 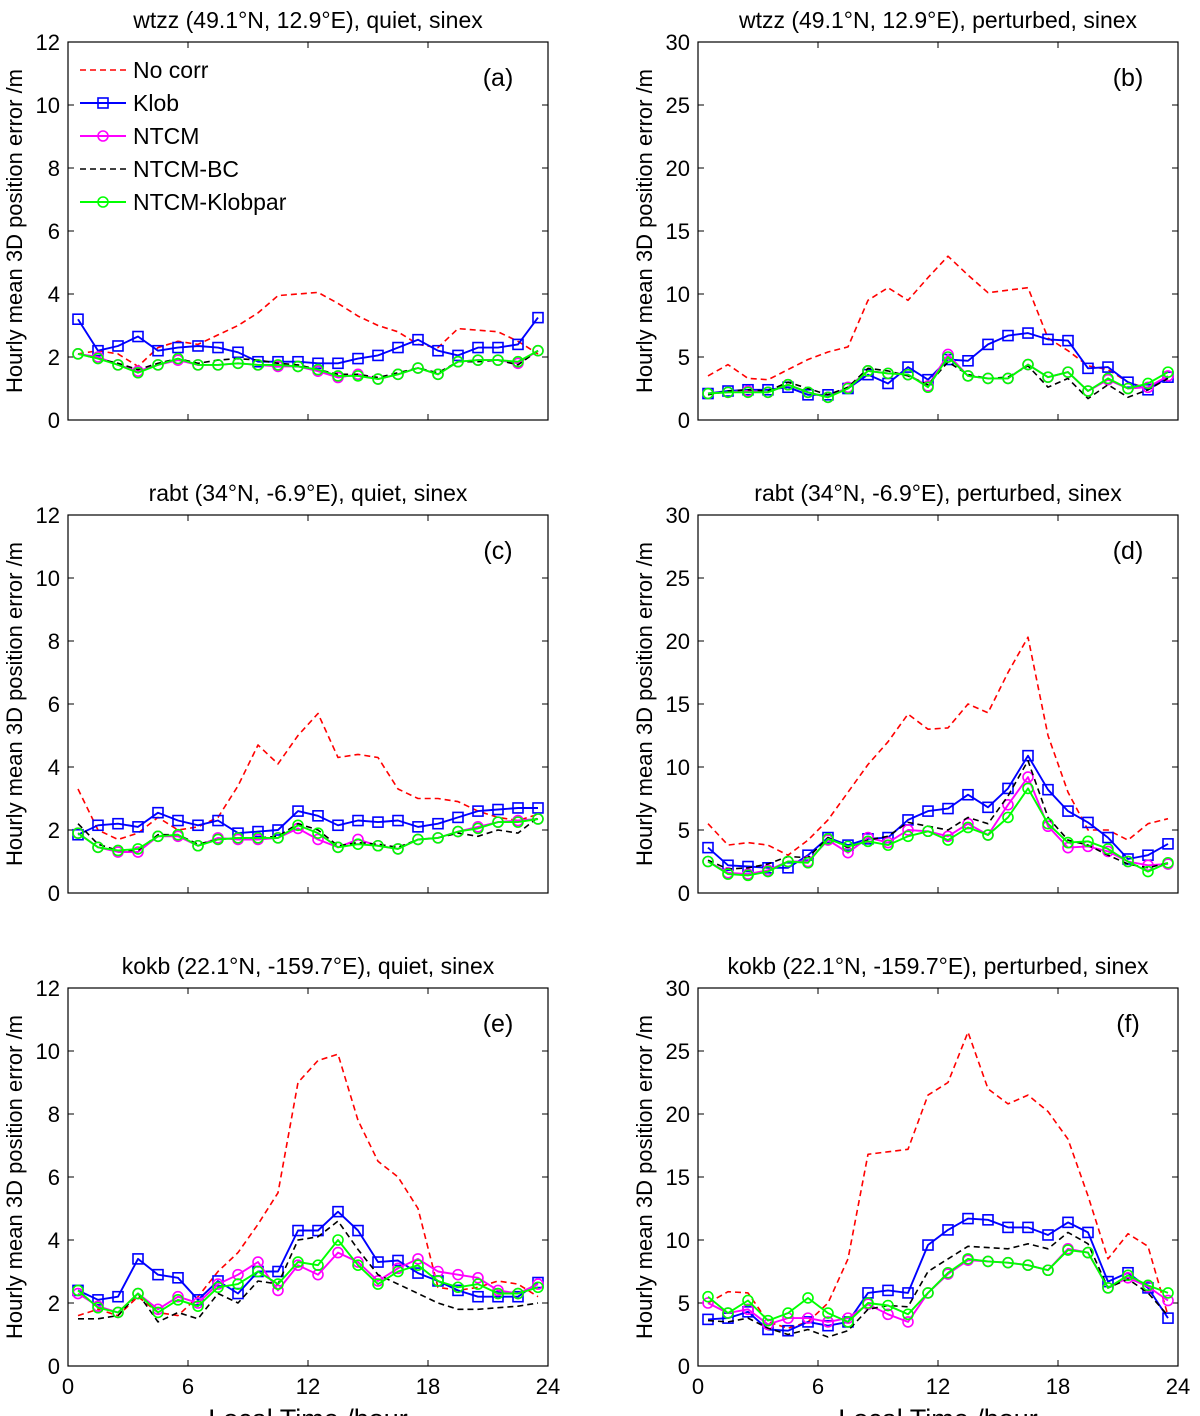 What do you see at coordinates (54, 767) in the screenshot?
I see `y-tick-label: 4` at bounding box center [54, 767].